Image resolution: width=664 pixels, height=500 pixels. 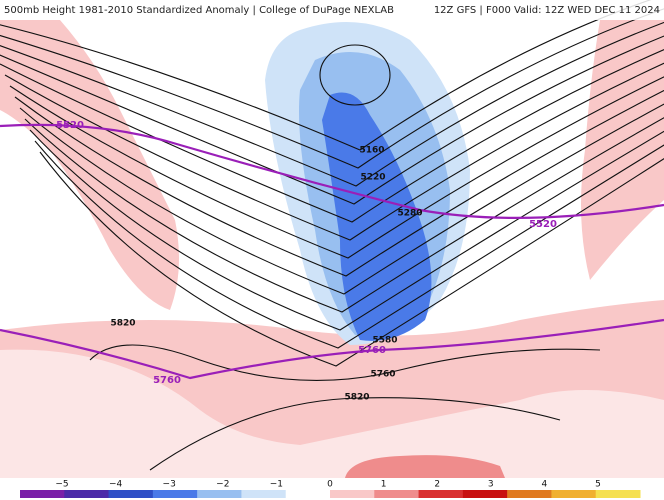 What do you see at coordinates (61, 485) in the screenshot?
I see `colorbar-tick-label: −5` at bounding box center [61, 485].